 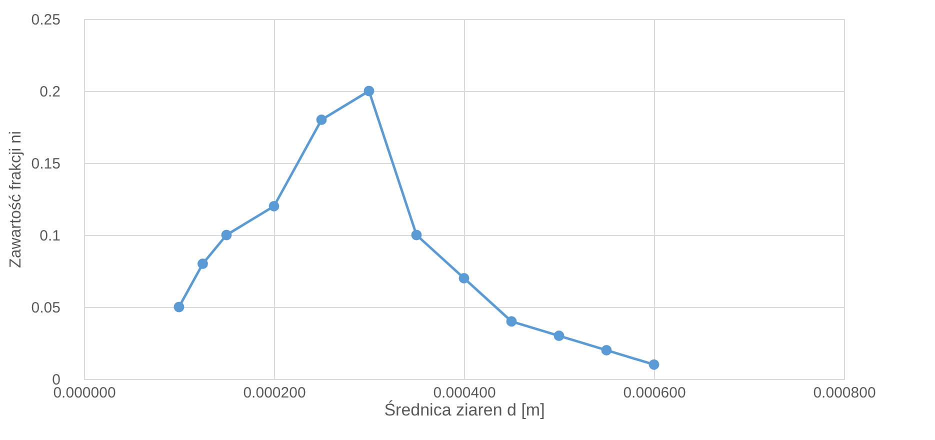 What do you see at coordinates (50, 92) in the screenshot?
I see `y-tick-label: 0.2` at bounding box center [50, 92].